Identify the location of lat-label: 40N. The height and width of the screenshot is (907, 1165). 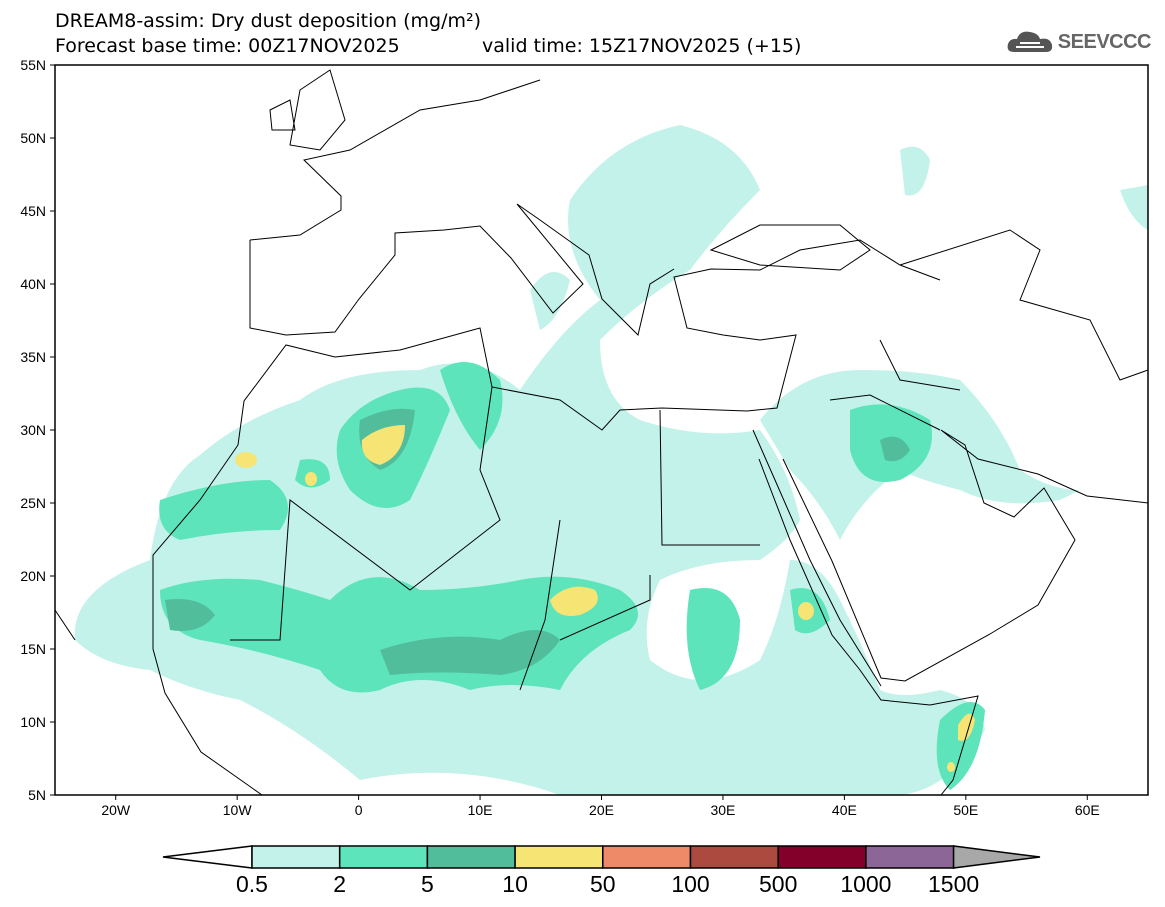
(33, 284).